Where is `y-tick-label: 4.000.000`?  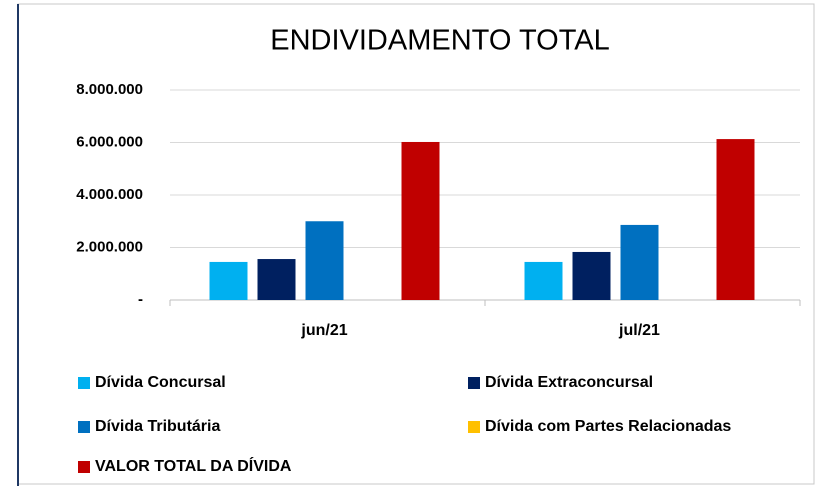 y-tick-label: 4.000.000 is located at coordinates (109, 194).